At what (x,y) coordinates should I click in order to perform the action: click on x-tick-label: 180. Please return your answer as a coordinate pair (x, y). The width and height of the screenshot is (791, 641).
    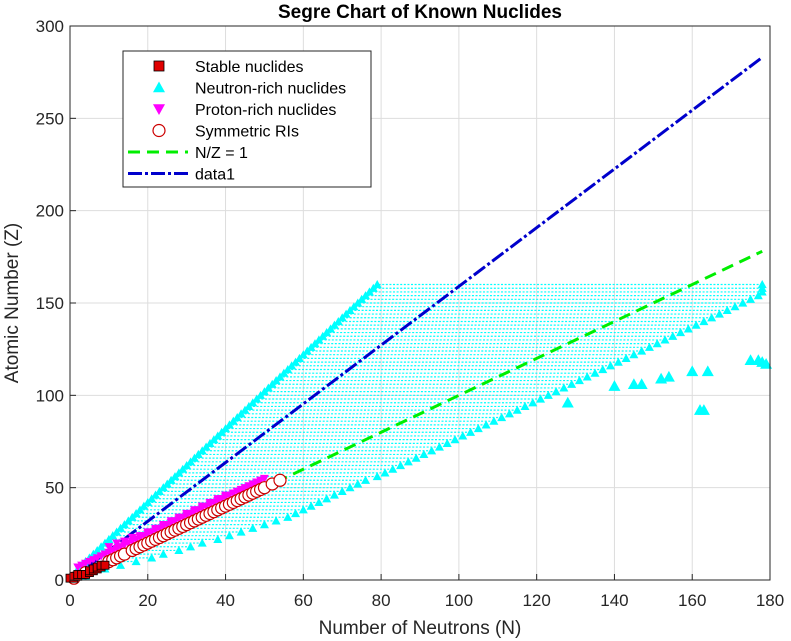
    Looking at the image, I should click on (770, 600).